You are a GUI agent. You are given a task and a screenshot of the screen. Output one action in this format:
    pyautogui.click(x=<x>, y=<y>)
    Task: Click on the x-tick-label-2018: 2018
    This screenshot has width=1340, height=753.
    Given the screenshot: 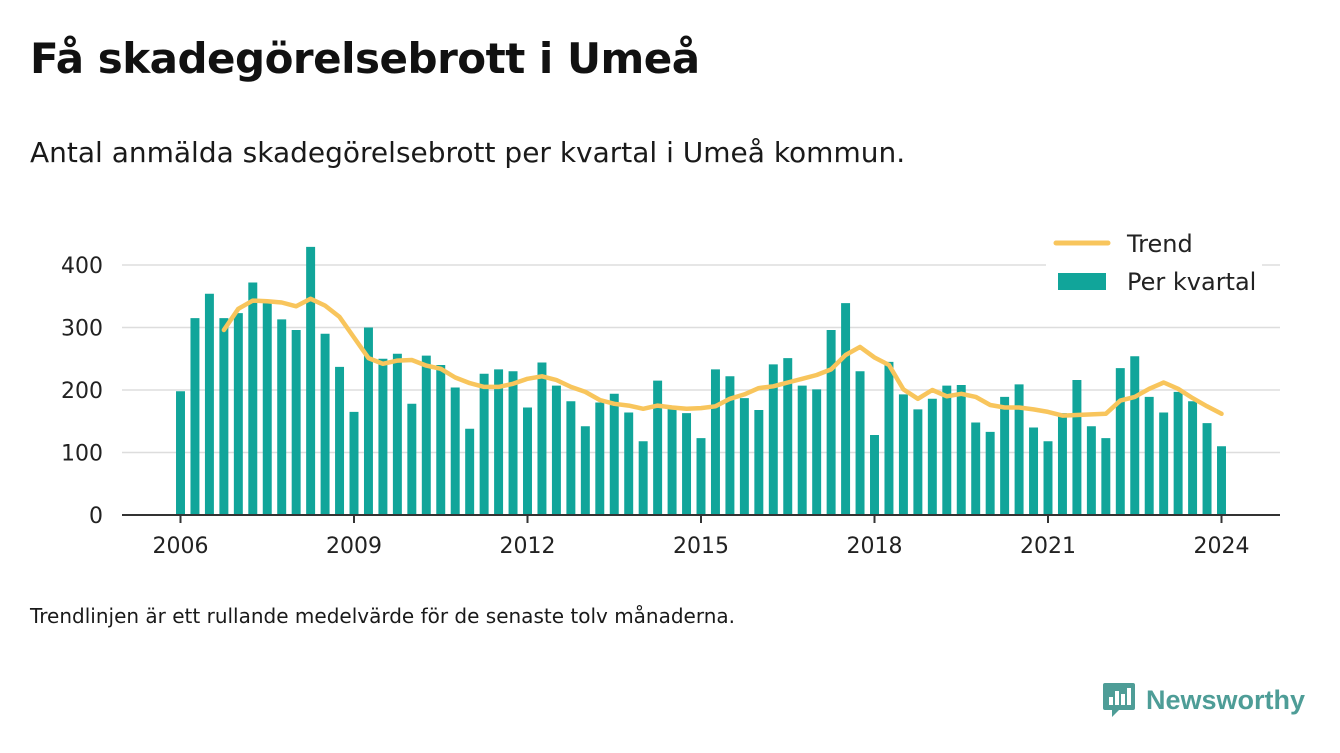 What is the action you would take?
    pyautogui.click(x=875, y=546)
    